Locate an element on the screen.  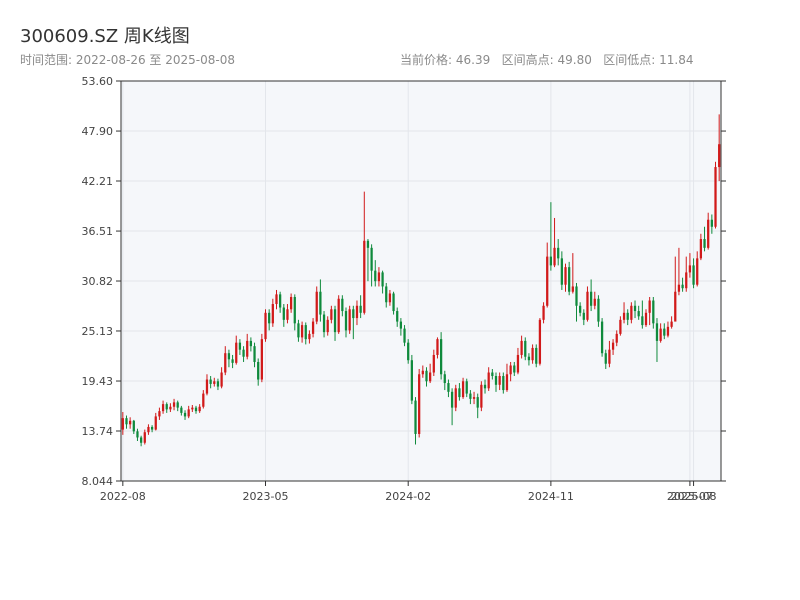
y-tick-label: 8.044 is located at coordinates (98, 481).